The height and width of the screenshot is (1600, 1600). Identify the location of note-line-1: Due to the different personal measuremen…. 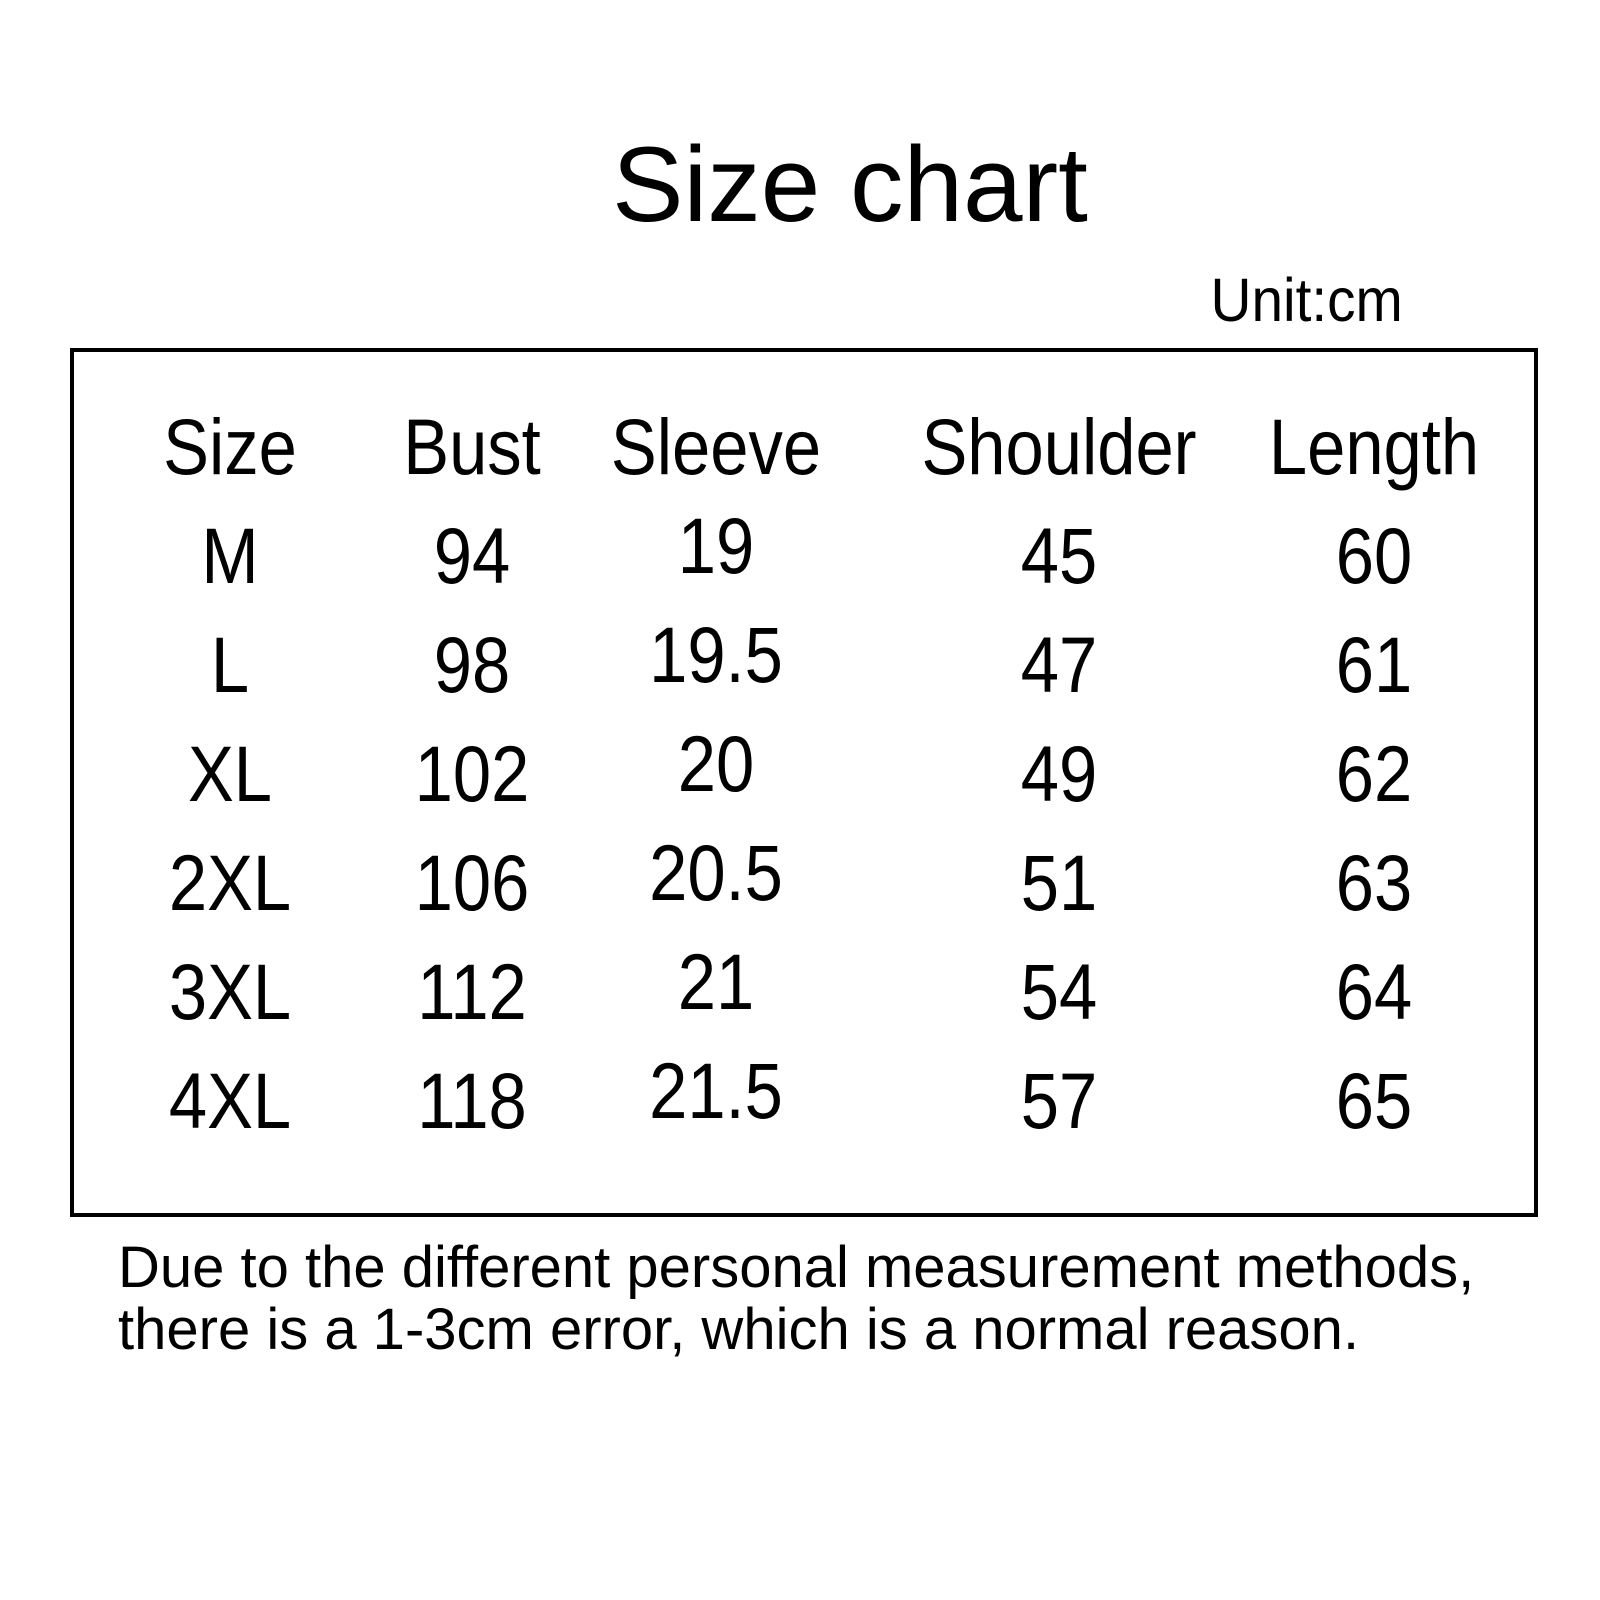
(796, 1267).